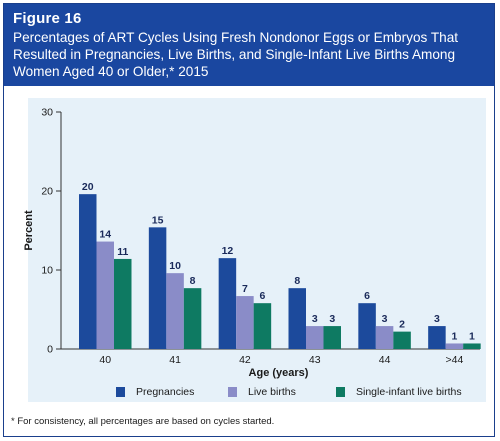 The image size is (500, 441). I want to click on legend-item-single-infant: Single-infant live births, so click(399, 392).